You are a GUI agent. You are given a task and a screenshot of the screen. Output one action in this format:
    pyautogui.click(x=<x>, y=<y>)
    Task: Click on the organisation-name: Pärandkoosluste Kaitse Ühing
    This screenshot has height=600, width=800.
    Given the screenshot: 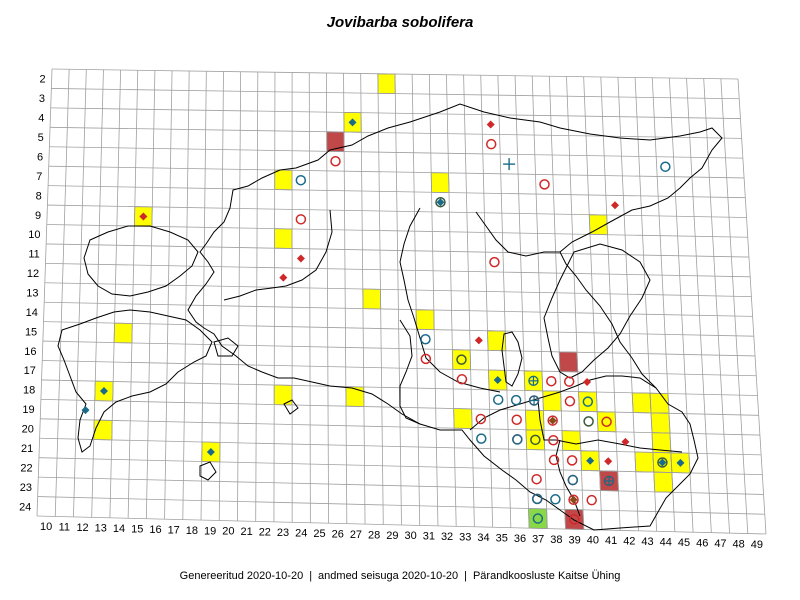 What is the action you would take?
    pyautogui.click(x=546, y=576)
    